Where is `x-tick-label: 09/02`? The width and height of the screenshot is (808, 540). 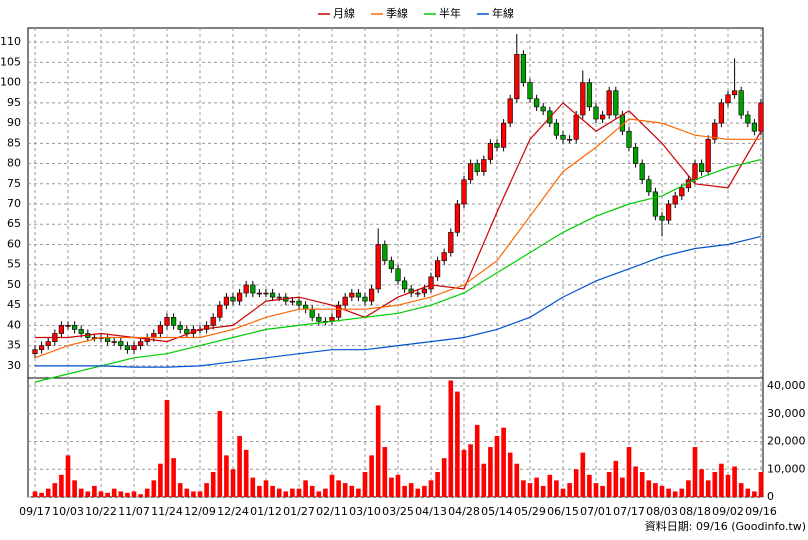 x-tick-label: 09/02 is located at coordinates (728, 511).